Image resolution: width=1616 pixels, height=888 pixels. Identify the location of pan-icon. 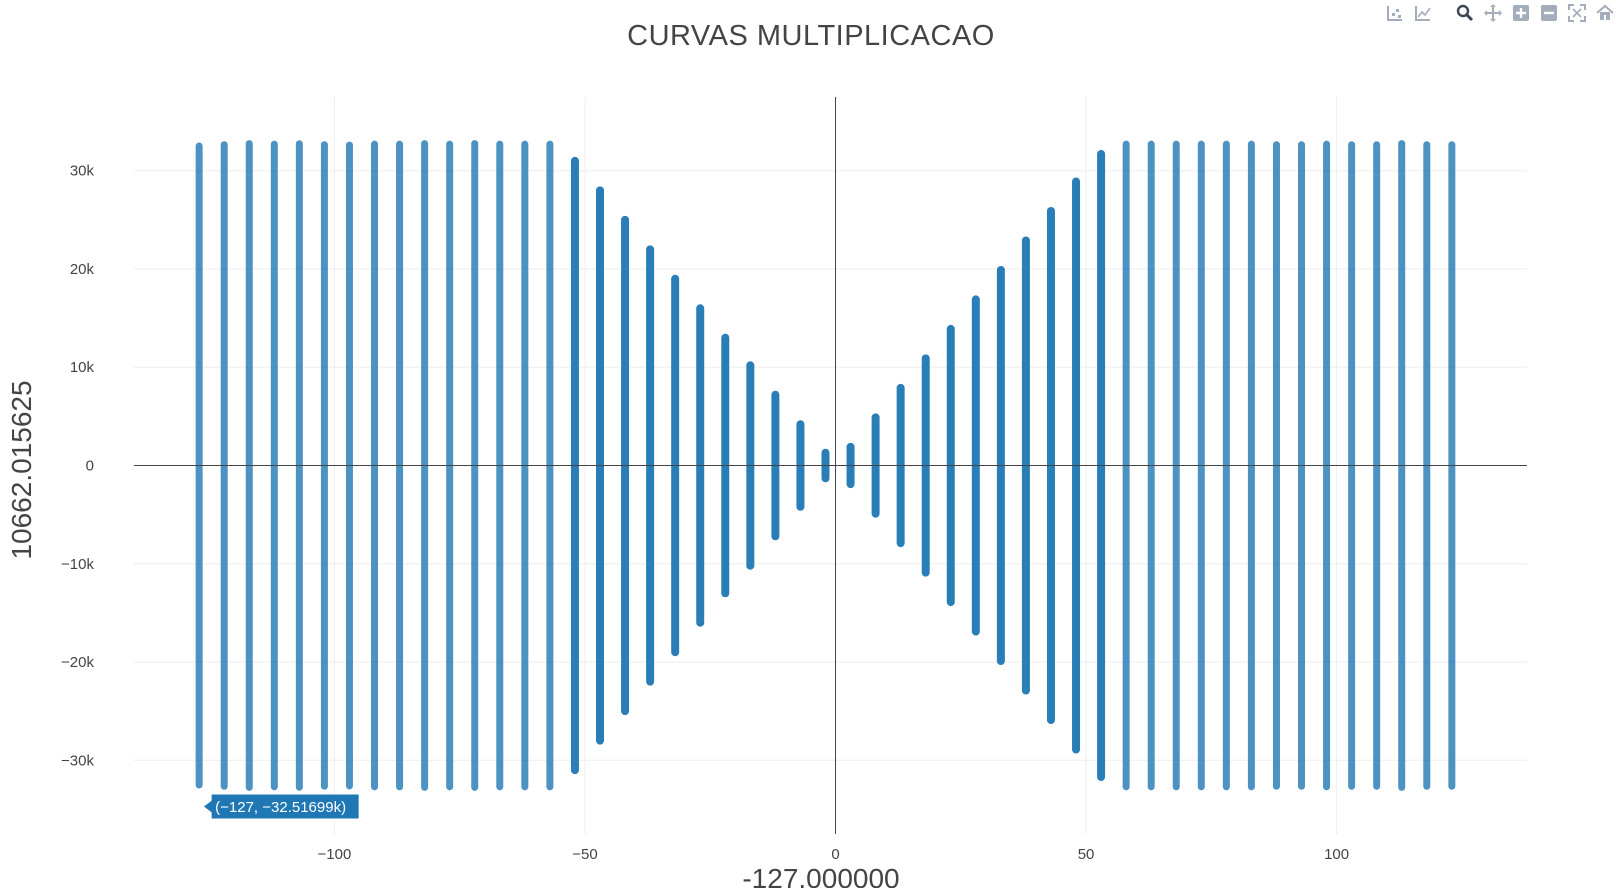
(1493, 13).